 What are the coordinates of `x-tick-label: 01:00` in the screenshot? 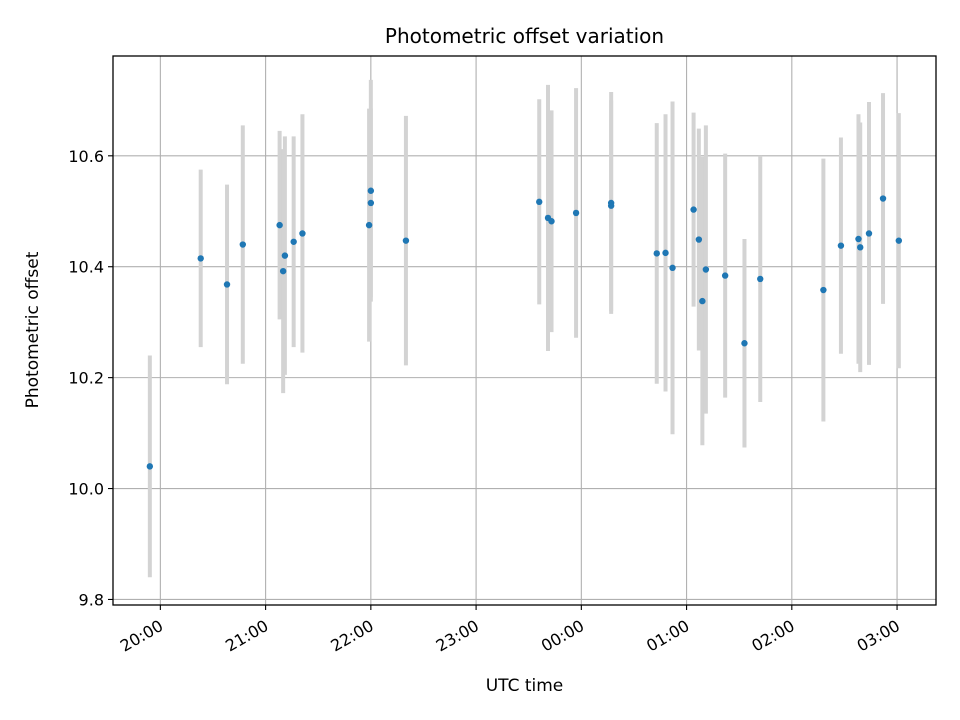 It's located at (667, 636).